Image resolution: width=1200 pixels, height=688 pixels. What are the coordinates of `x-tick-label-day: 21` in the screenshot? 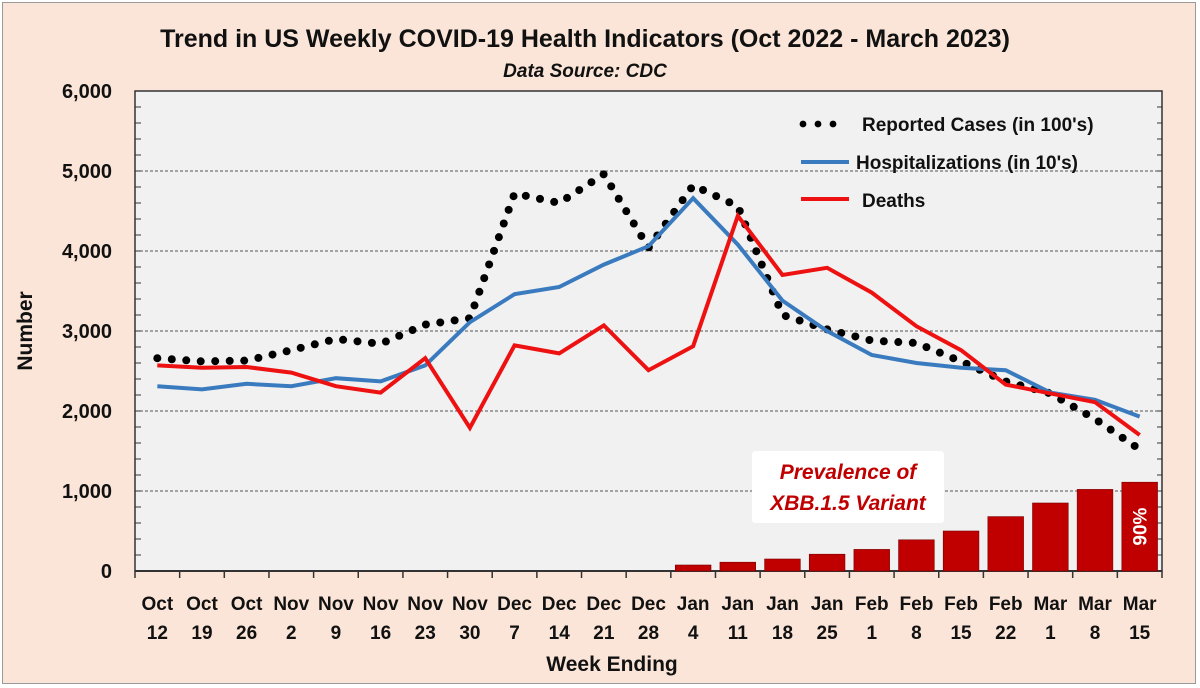 It's located at (604, 633).